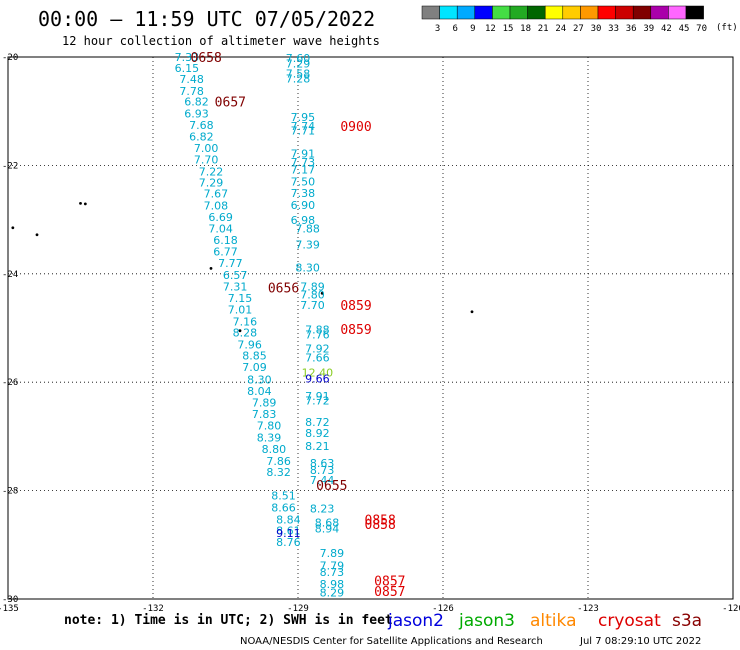 This screenshot has height=650, width=740. What do you see at coordinates (303, 170) in the screenshot?
I see `swh-label-jason2: 7.17` at bounding box center [303, 170].